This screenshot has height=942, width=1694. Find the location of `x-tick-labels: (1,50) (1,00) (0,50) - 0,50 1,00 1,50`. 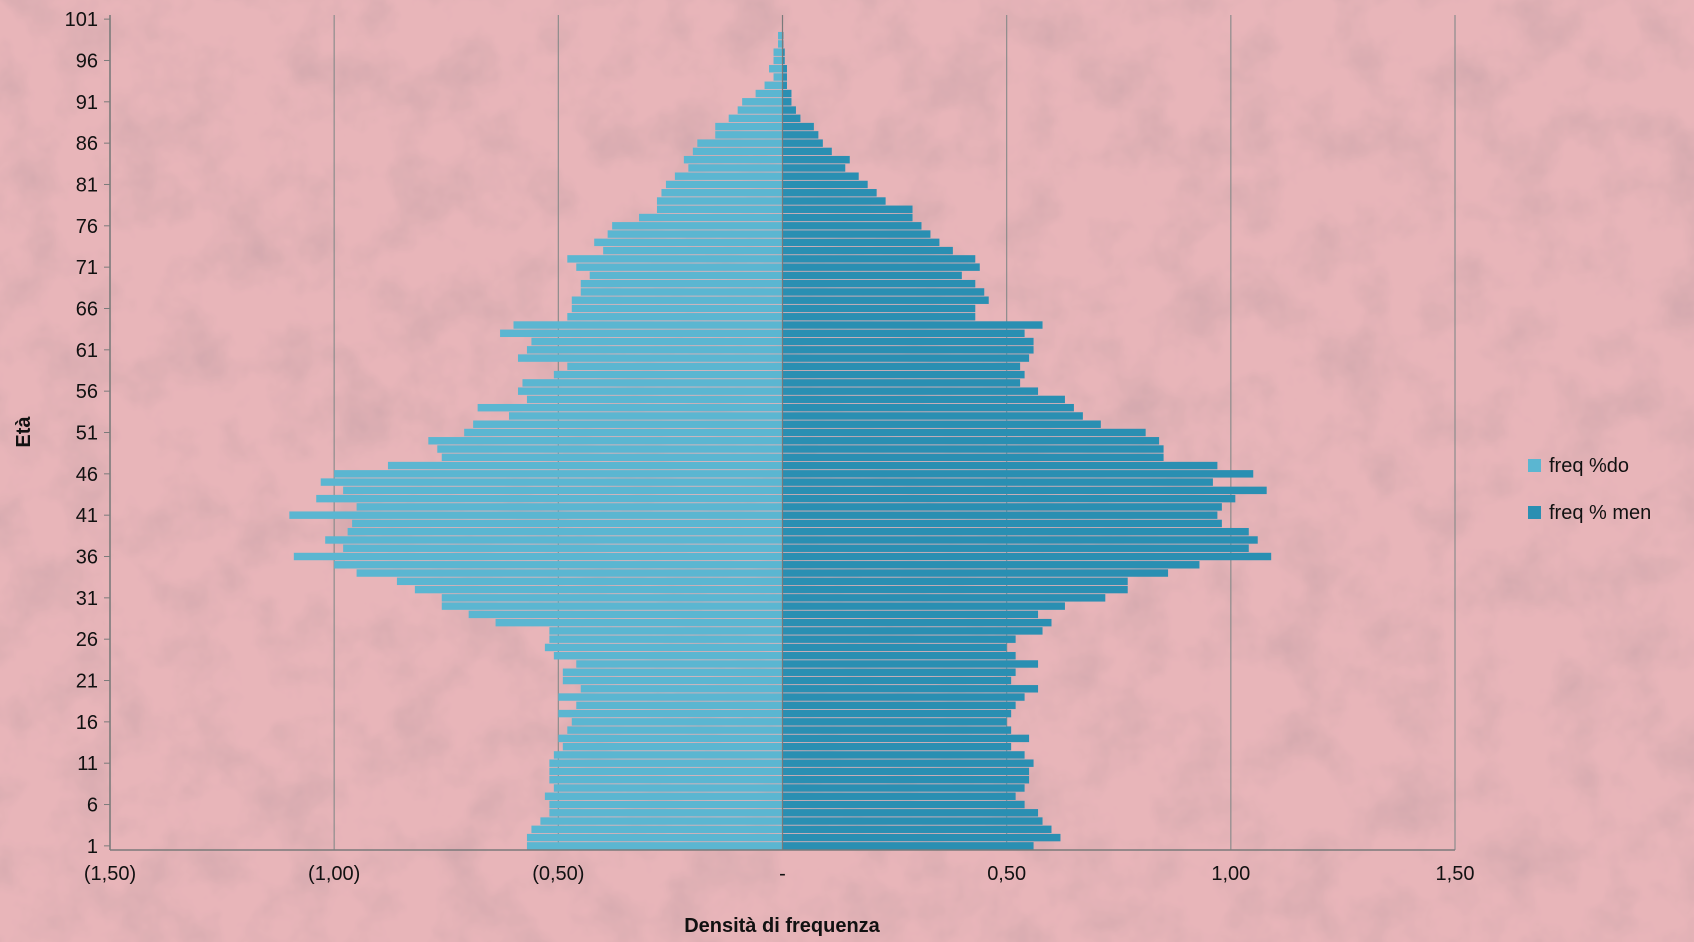

x-tick-labels: (1,50) (1,00) (0,50) - 0,50 1,00 1,50 is located at coordinates (779, 874).